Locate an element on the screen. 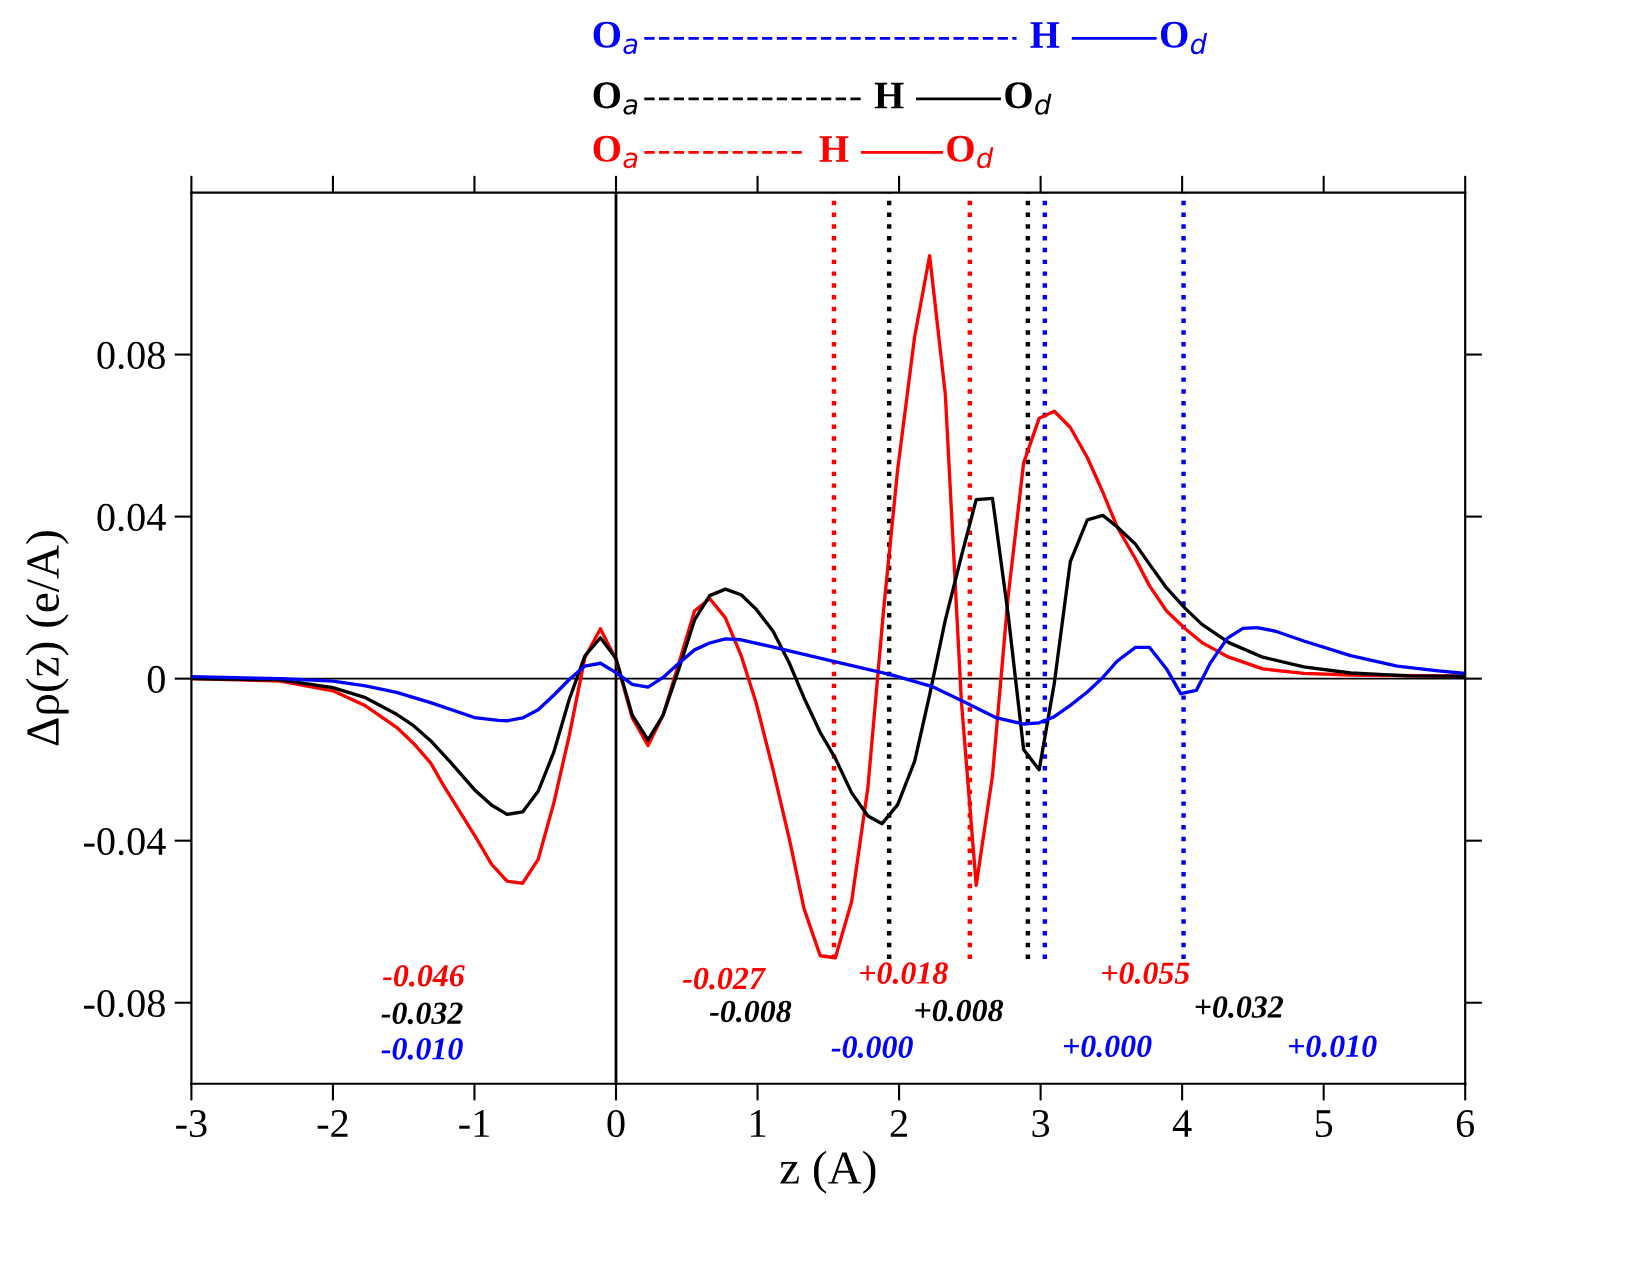  y-tick-label: 0 is located at coordinates (156, 679).